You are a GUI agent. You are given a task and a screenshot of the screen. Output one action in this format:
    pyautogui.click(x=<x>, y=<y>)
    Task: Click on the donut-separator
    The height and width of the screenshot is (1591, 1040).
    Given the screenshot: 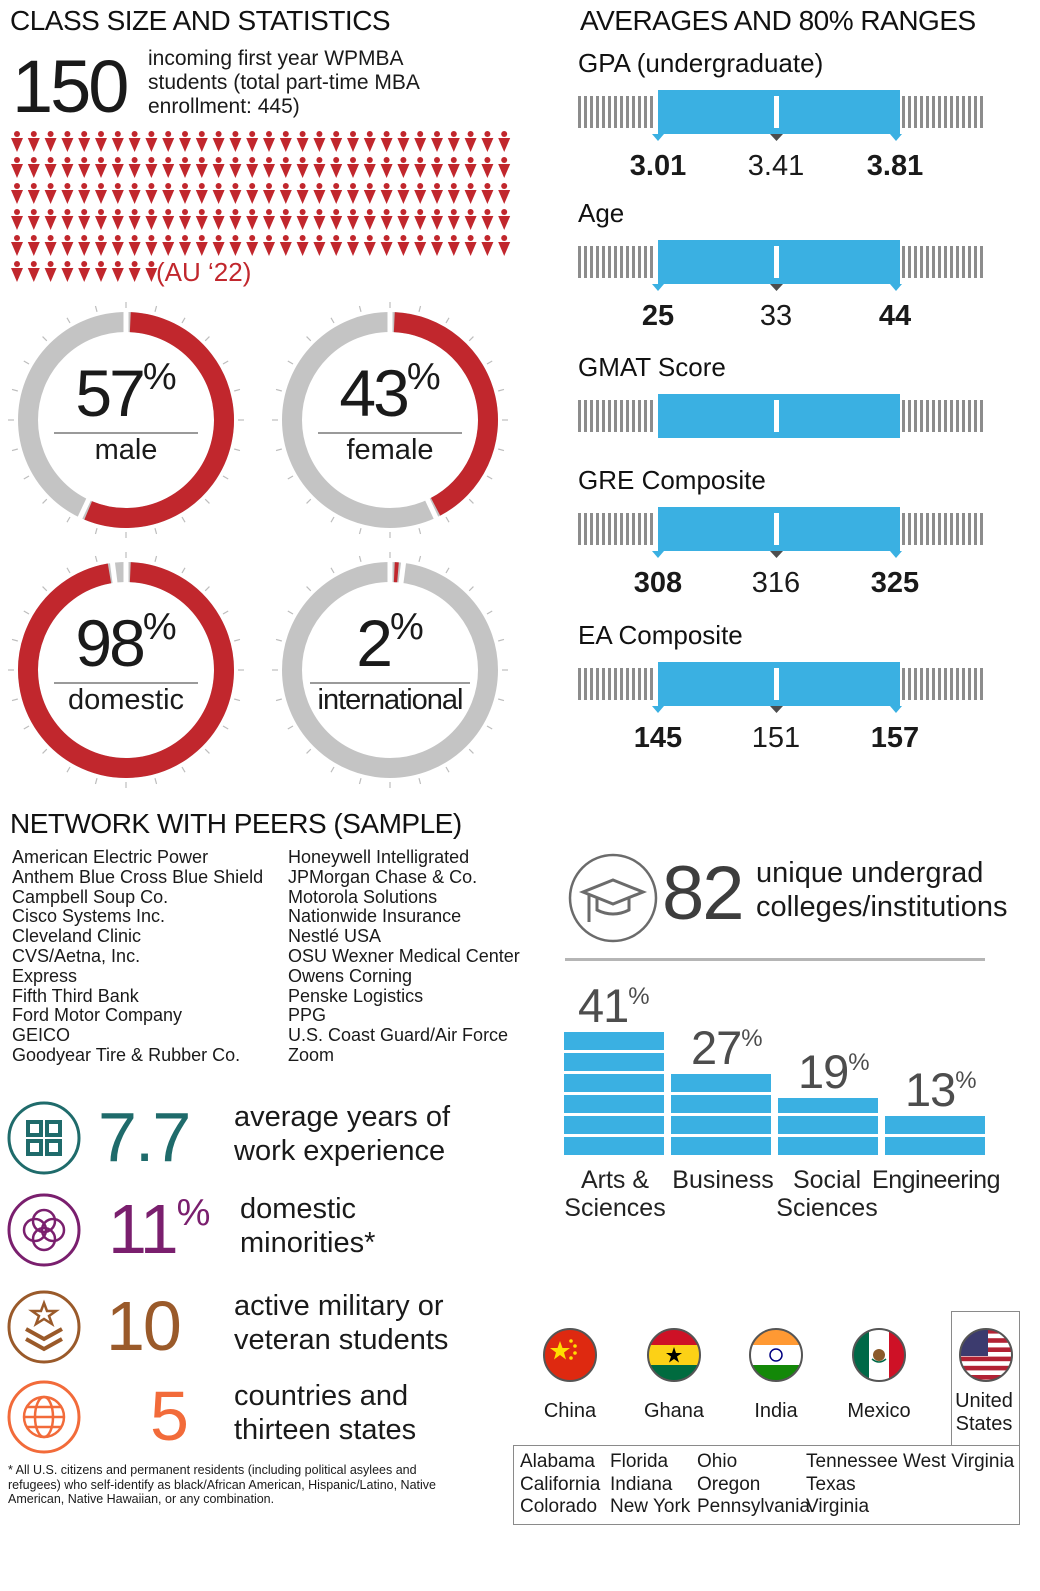 What is the action you would take?
    pyautogui.click(x=113, y=572)
    